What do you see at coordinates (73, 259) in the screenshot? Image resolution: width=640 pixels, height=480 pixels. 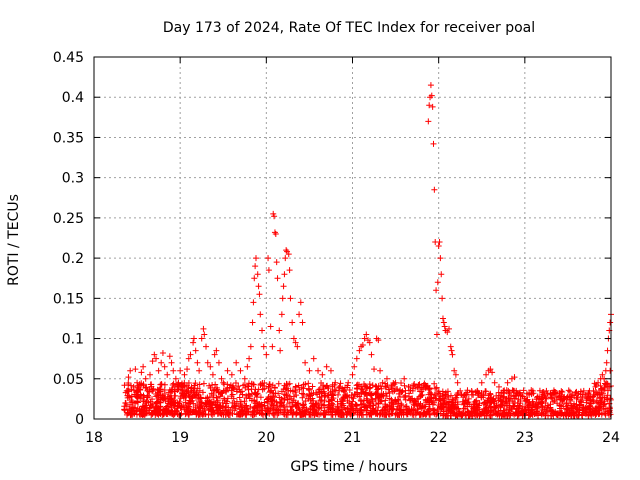 I see `y-tick-label: 0.2` at bounding box center [73, 259].